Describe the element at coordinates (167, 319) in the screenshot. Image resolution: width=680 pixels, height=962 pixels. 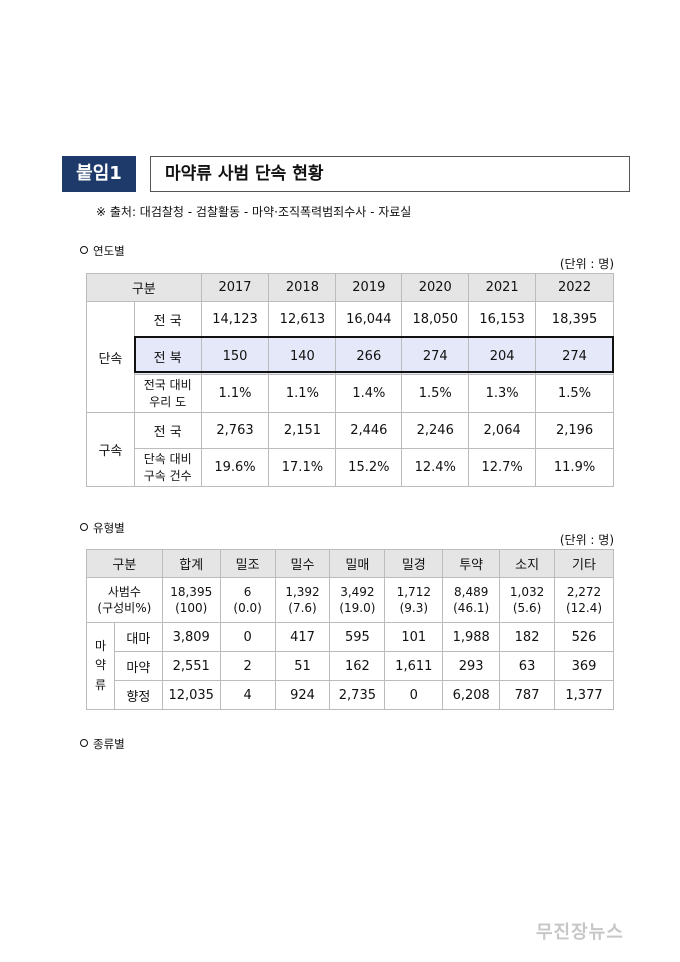
I see `row-label: 전 국` at that location.